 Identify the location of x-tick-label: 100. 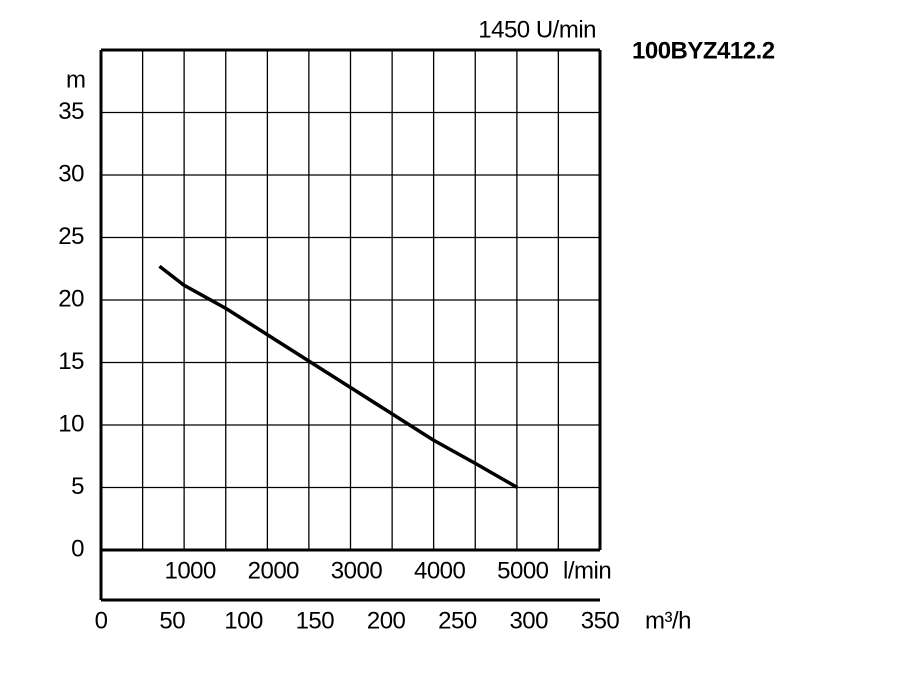
(243, 620).